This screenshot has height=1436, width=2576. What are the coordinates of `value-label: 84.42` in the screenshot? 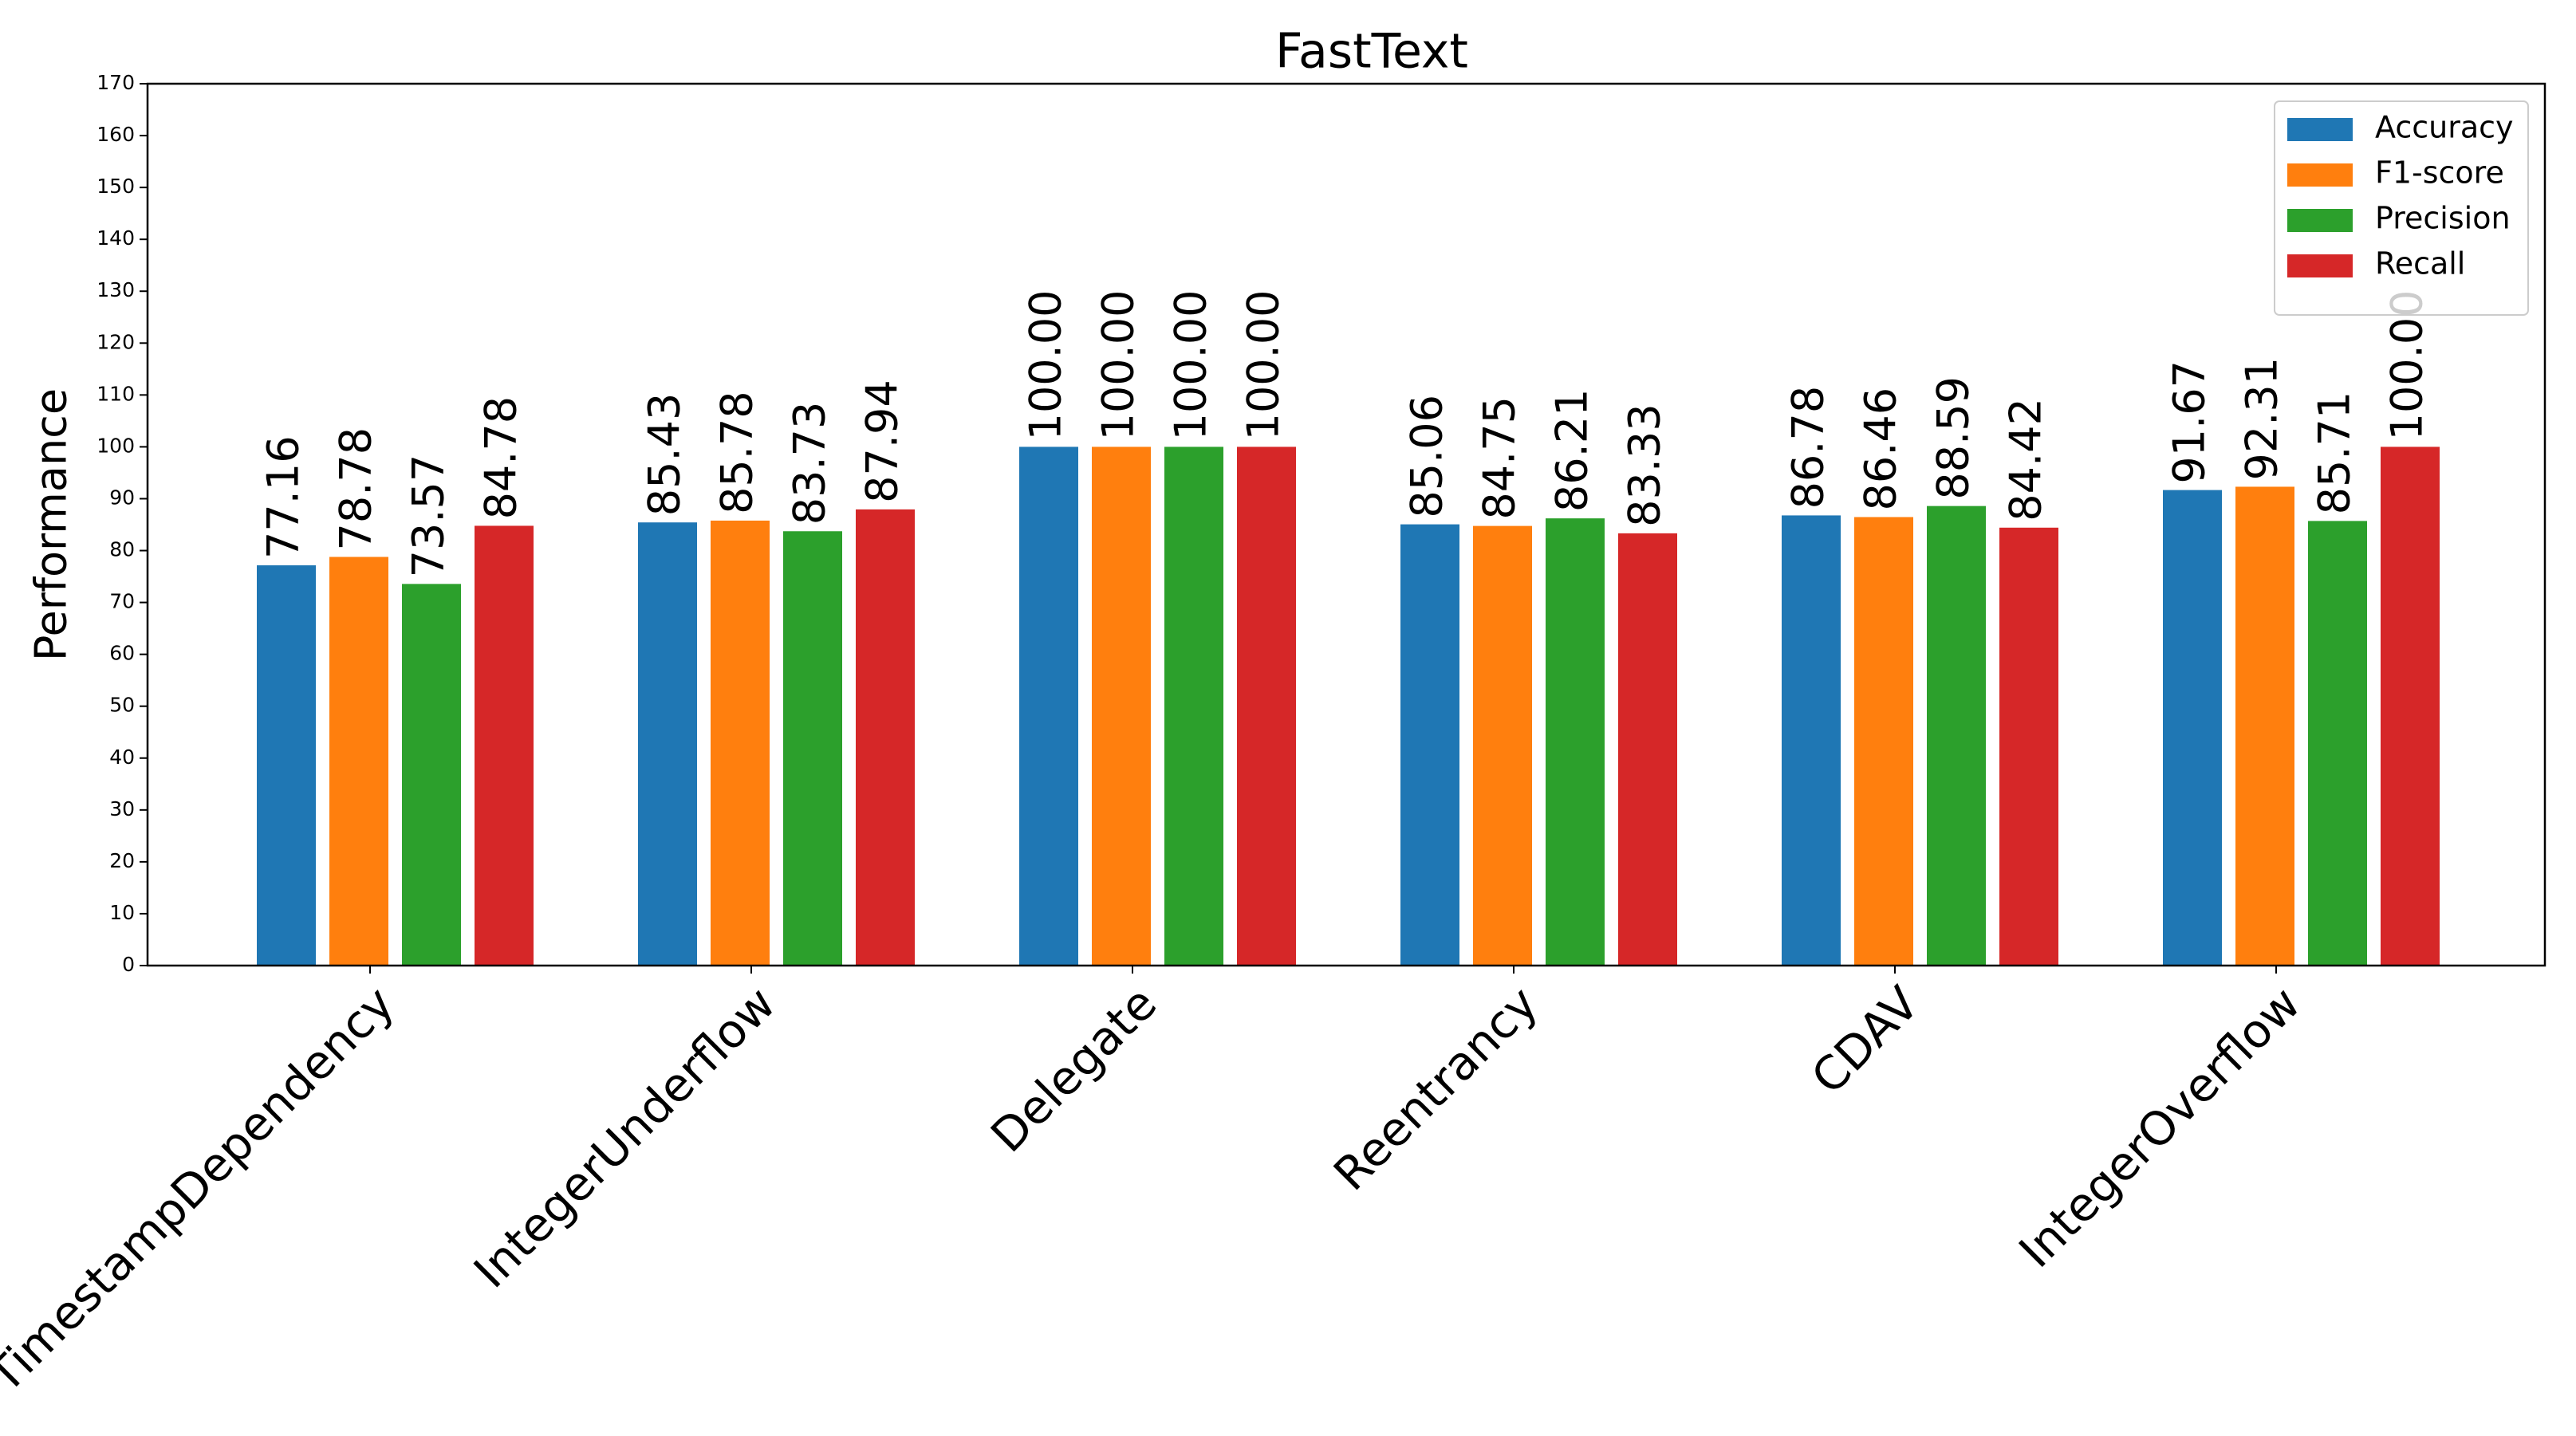 It's located at (2026, 459).